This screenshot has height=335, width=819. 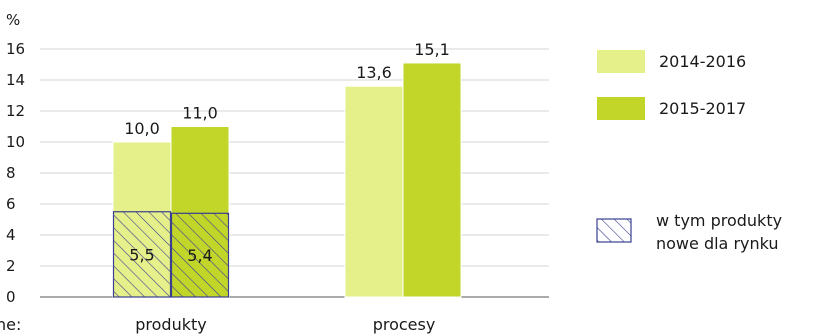 I want to click on y-tick-label: 2, so click(x=11, y=266).